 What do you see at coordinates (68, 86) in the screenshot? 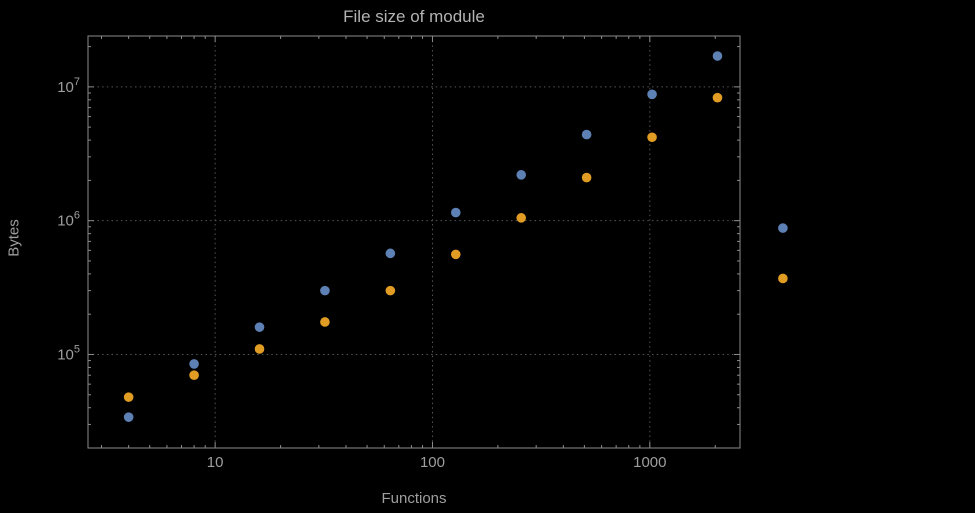
I see `y-tick-label: 10⁷` at bounding box center [68, 86].